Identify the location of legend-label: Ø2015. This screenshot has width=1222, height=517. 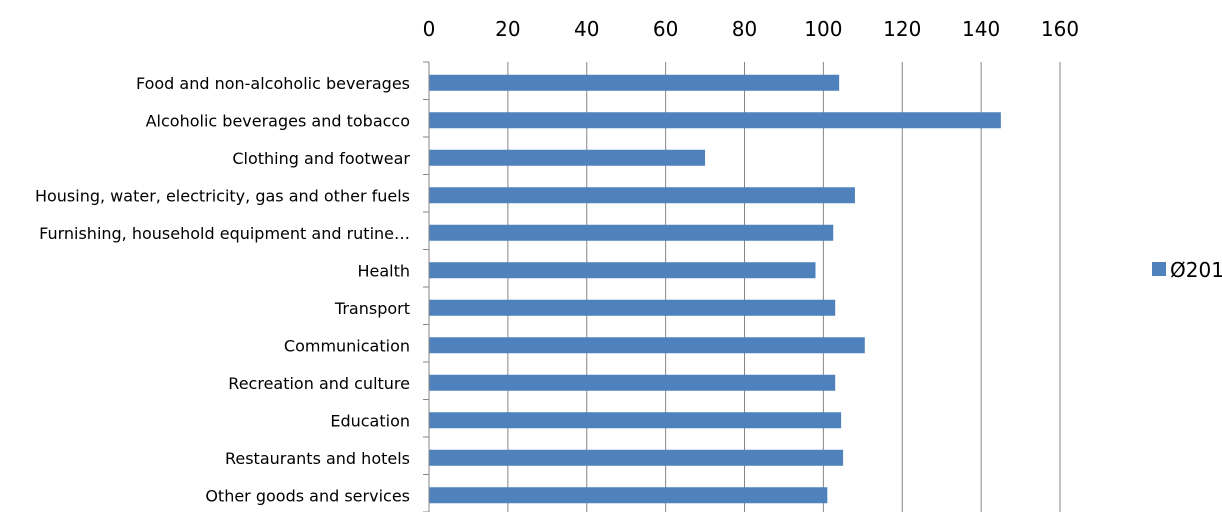
(1196, 270).